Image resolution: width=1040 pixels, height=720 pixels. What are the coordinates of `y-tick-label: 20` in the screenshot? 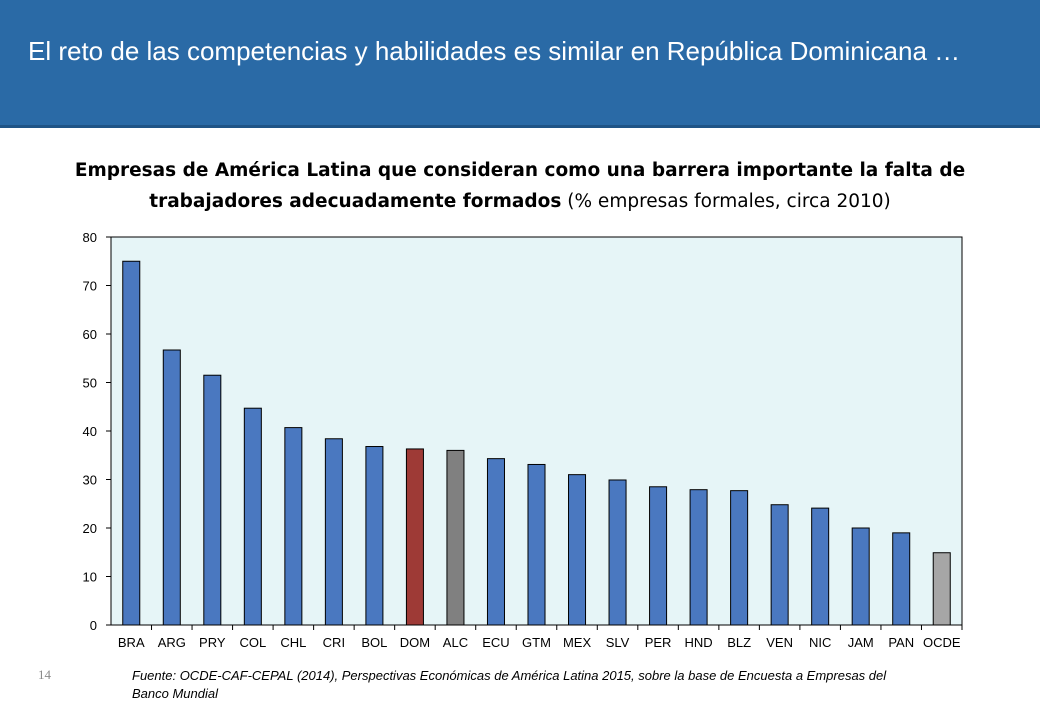 It's located at (90, 528).